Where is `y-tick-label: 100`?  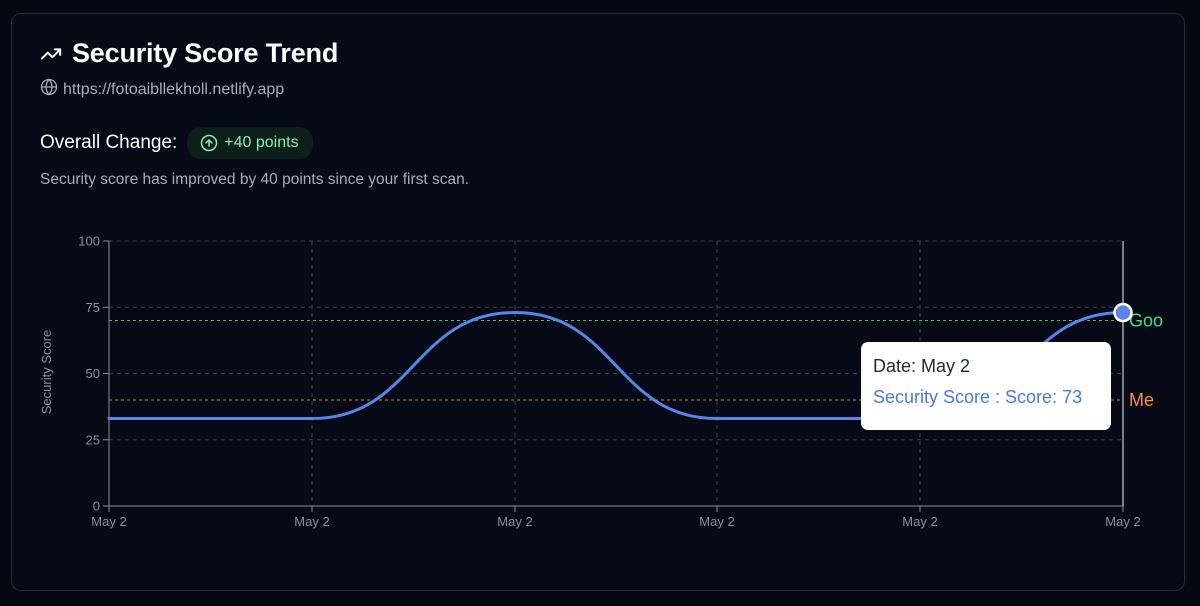 y-tick-label: 100 is located at coordinates (89, 241).